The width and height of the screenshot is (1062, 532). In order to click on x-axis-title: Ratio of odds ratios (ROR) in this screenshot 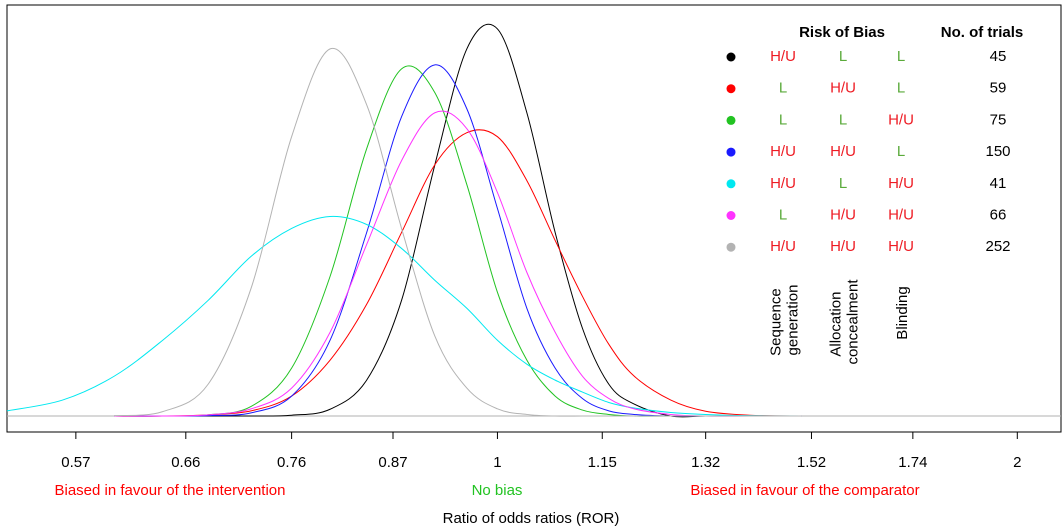, I will do `click(531, 518)`.